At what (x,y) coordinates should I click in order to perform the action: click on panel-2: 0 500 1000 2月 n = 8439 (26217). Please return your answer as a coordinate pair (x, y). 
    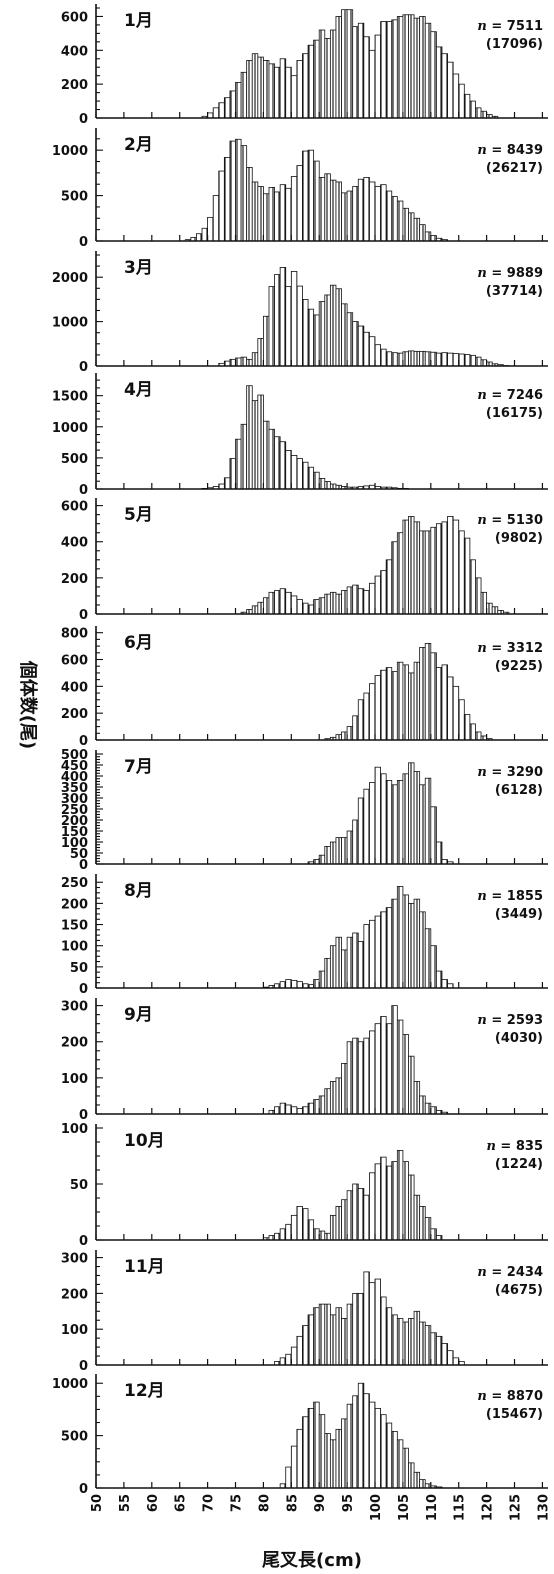
    Looking at the image, I should click on (300, 189).